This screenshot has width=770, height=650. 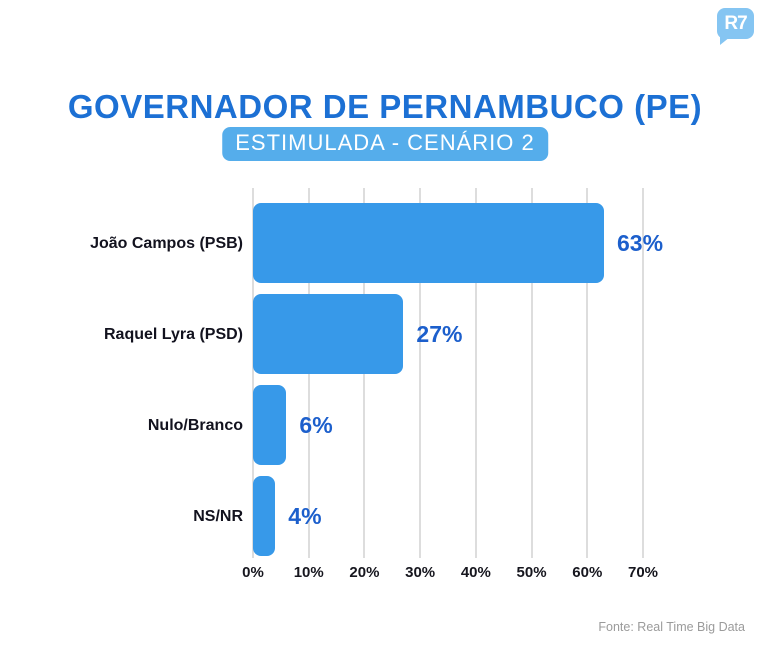 I want to click on scenario-badge: ESTIMULADA - CENÁRIO 2, so click(x=385, y=144).